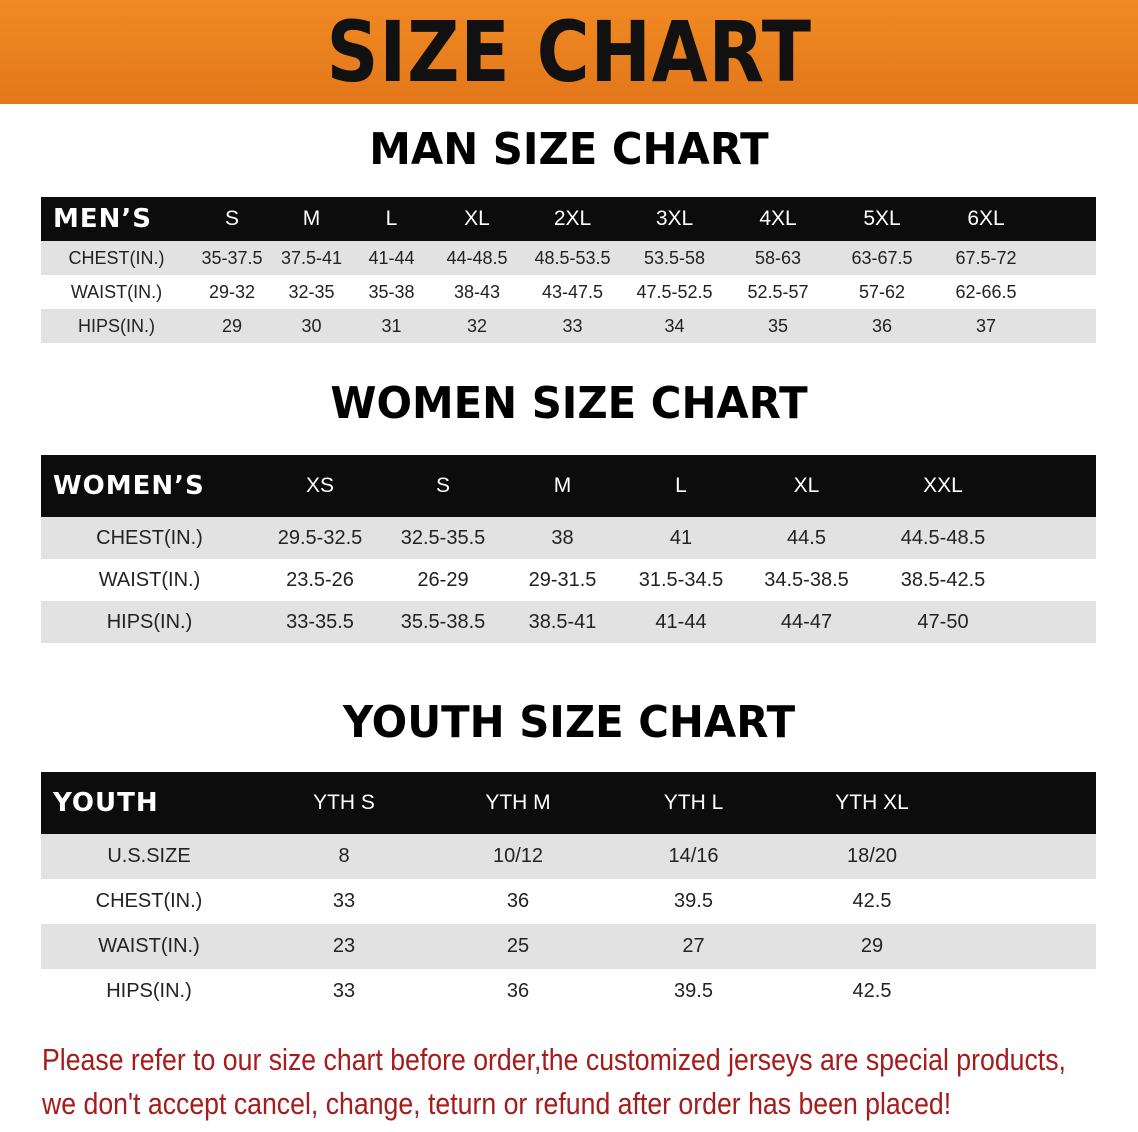  I want to click on measurement-cell: 35-38, so click(391, 291).